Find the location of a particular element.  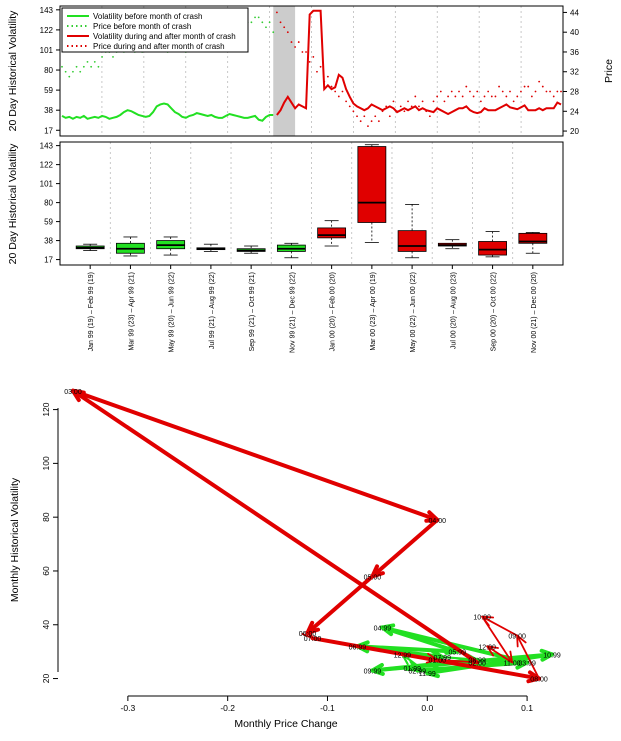

scatter-point-label: 09:99 is located at coordinates (373, 671).